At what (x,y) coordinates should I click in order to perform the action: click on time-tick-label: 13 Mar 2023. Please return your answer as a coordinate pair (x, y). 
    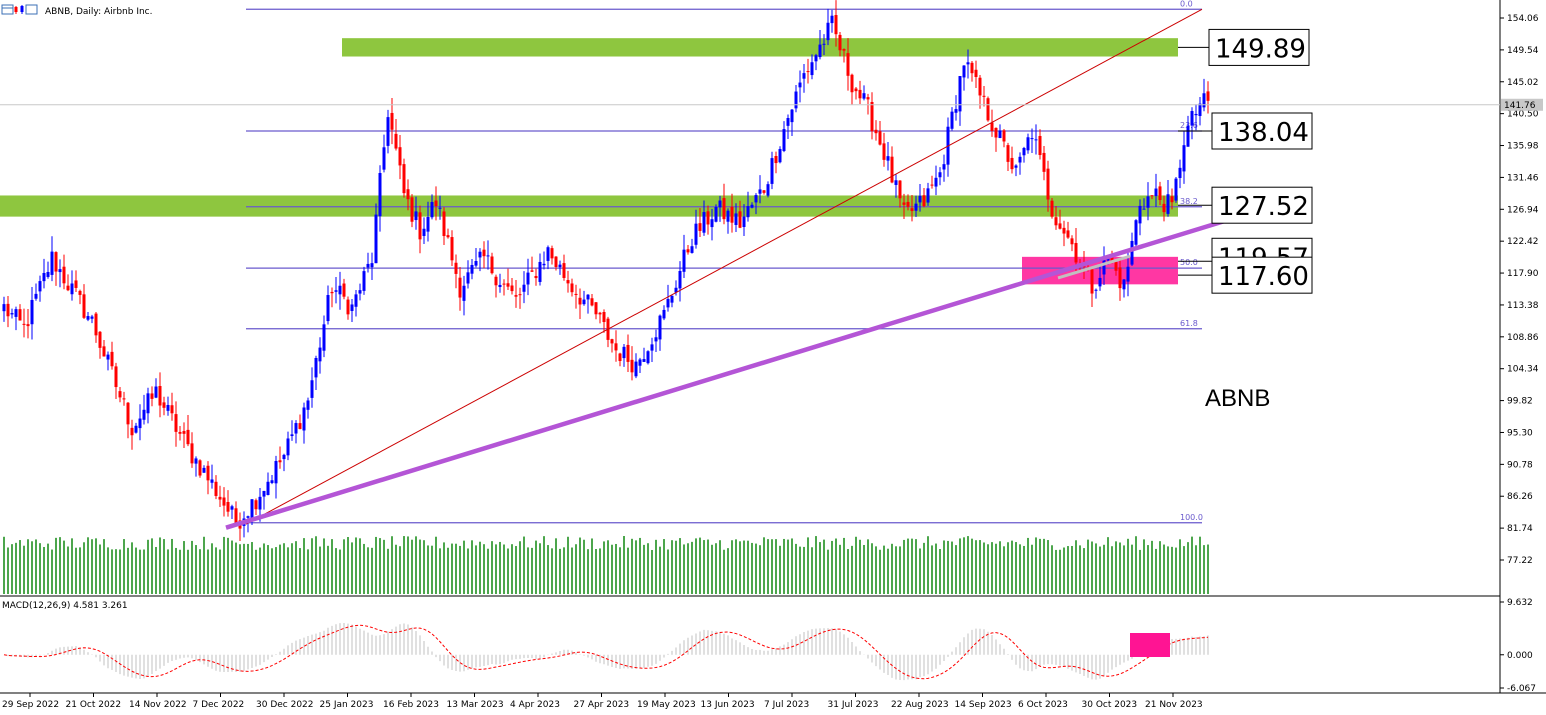
    Looking at the image, I should click on (475, 705).